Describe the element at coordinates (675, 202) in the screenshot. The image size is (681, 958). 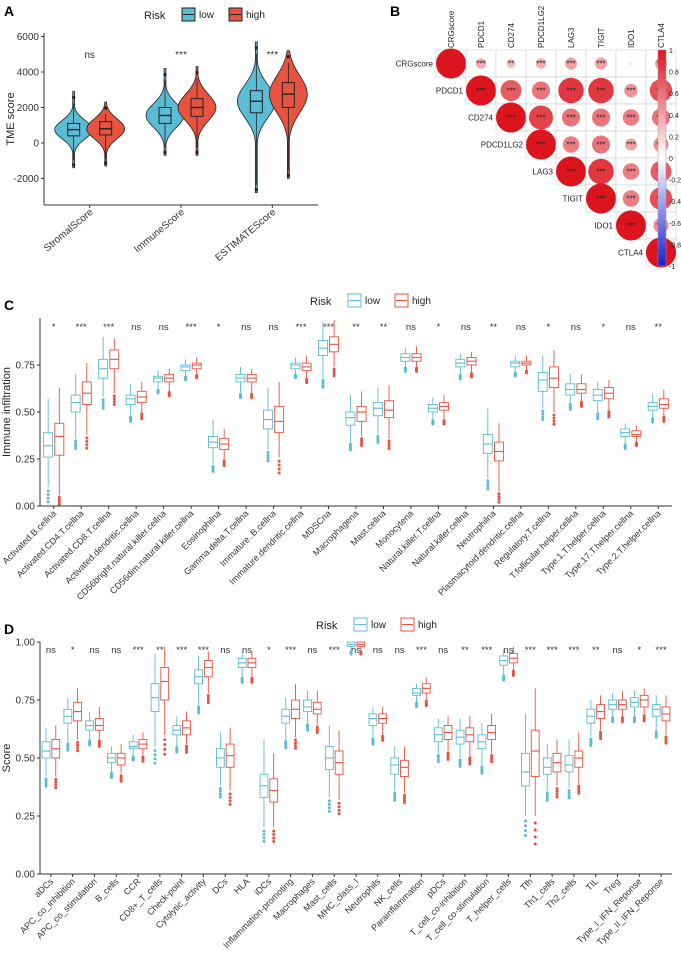
I see `colorbar-tick-label: -0.4` at that location.